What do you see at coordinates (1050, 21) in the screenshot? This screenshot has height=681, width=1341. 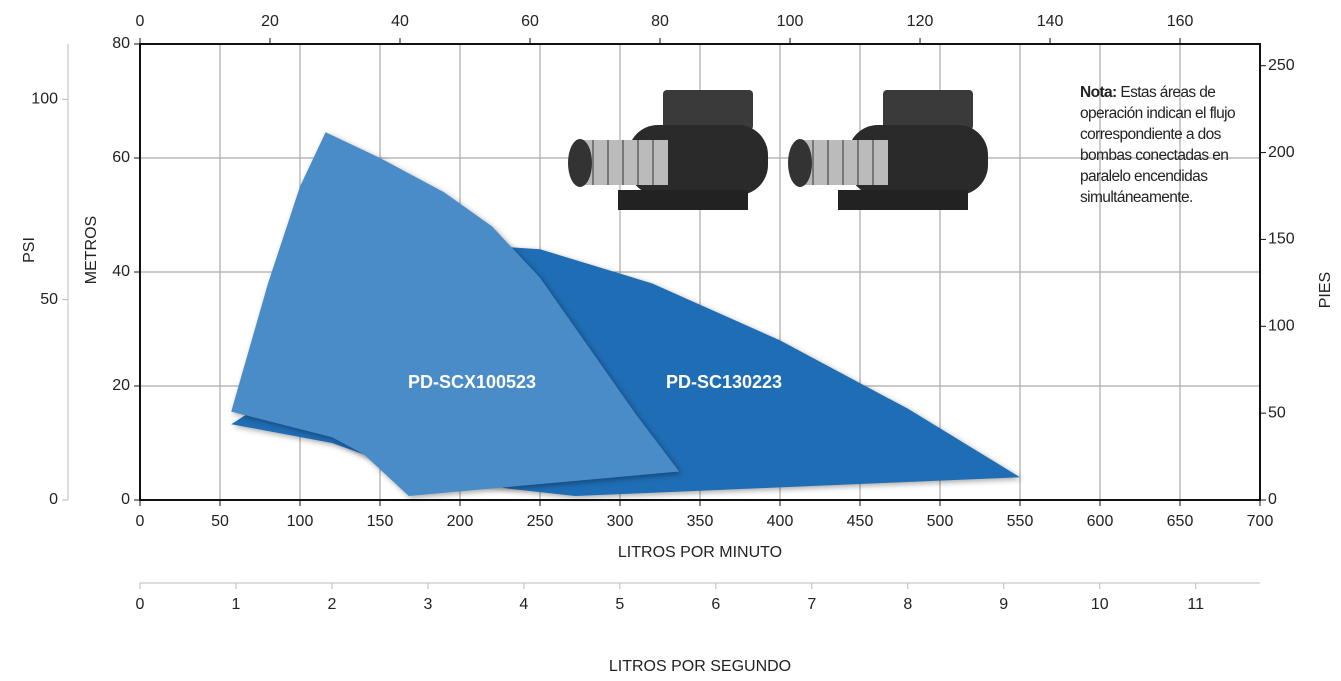 I see `x2-tick-label: 140` at bounding box center [1050, 21].